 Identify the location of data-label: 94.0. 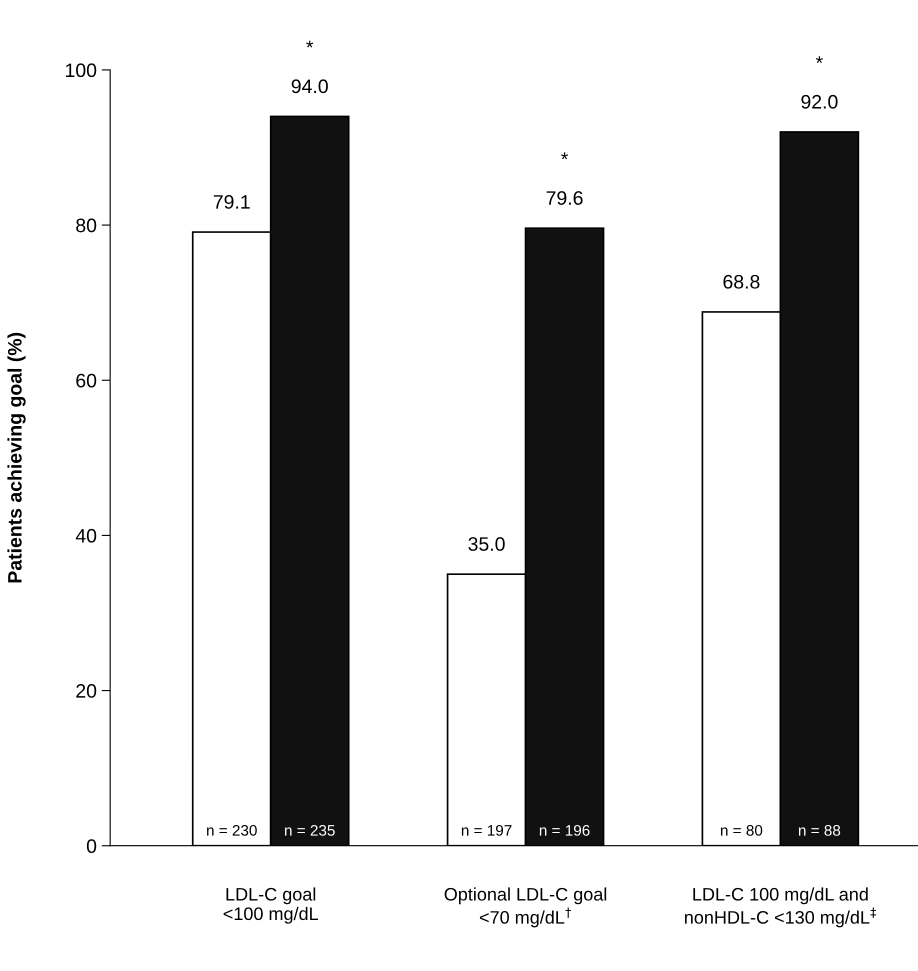
(310, 86).